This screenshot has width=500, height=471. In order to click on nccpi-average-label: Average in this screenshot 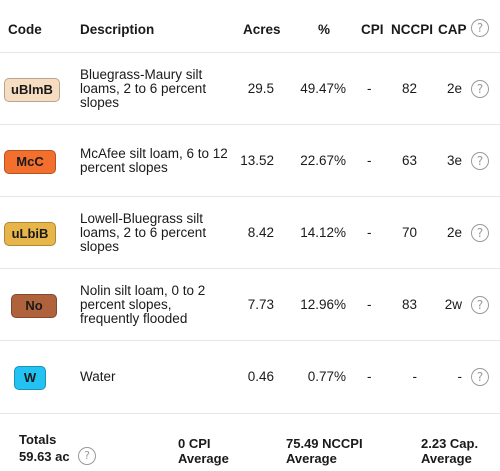, I will do `click(311, 458)`.